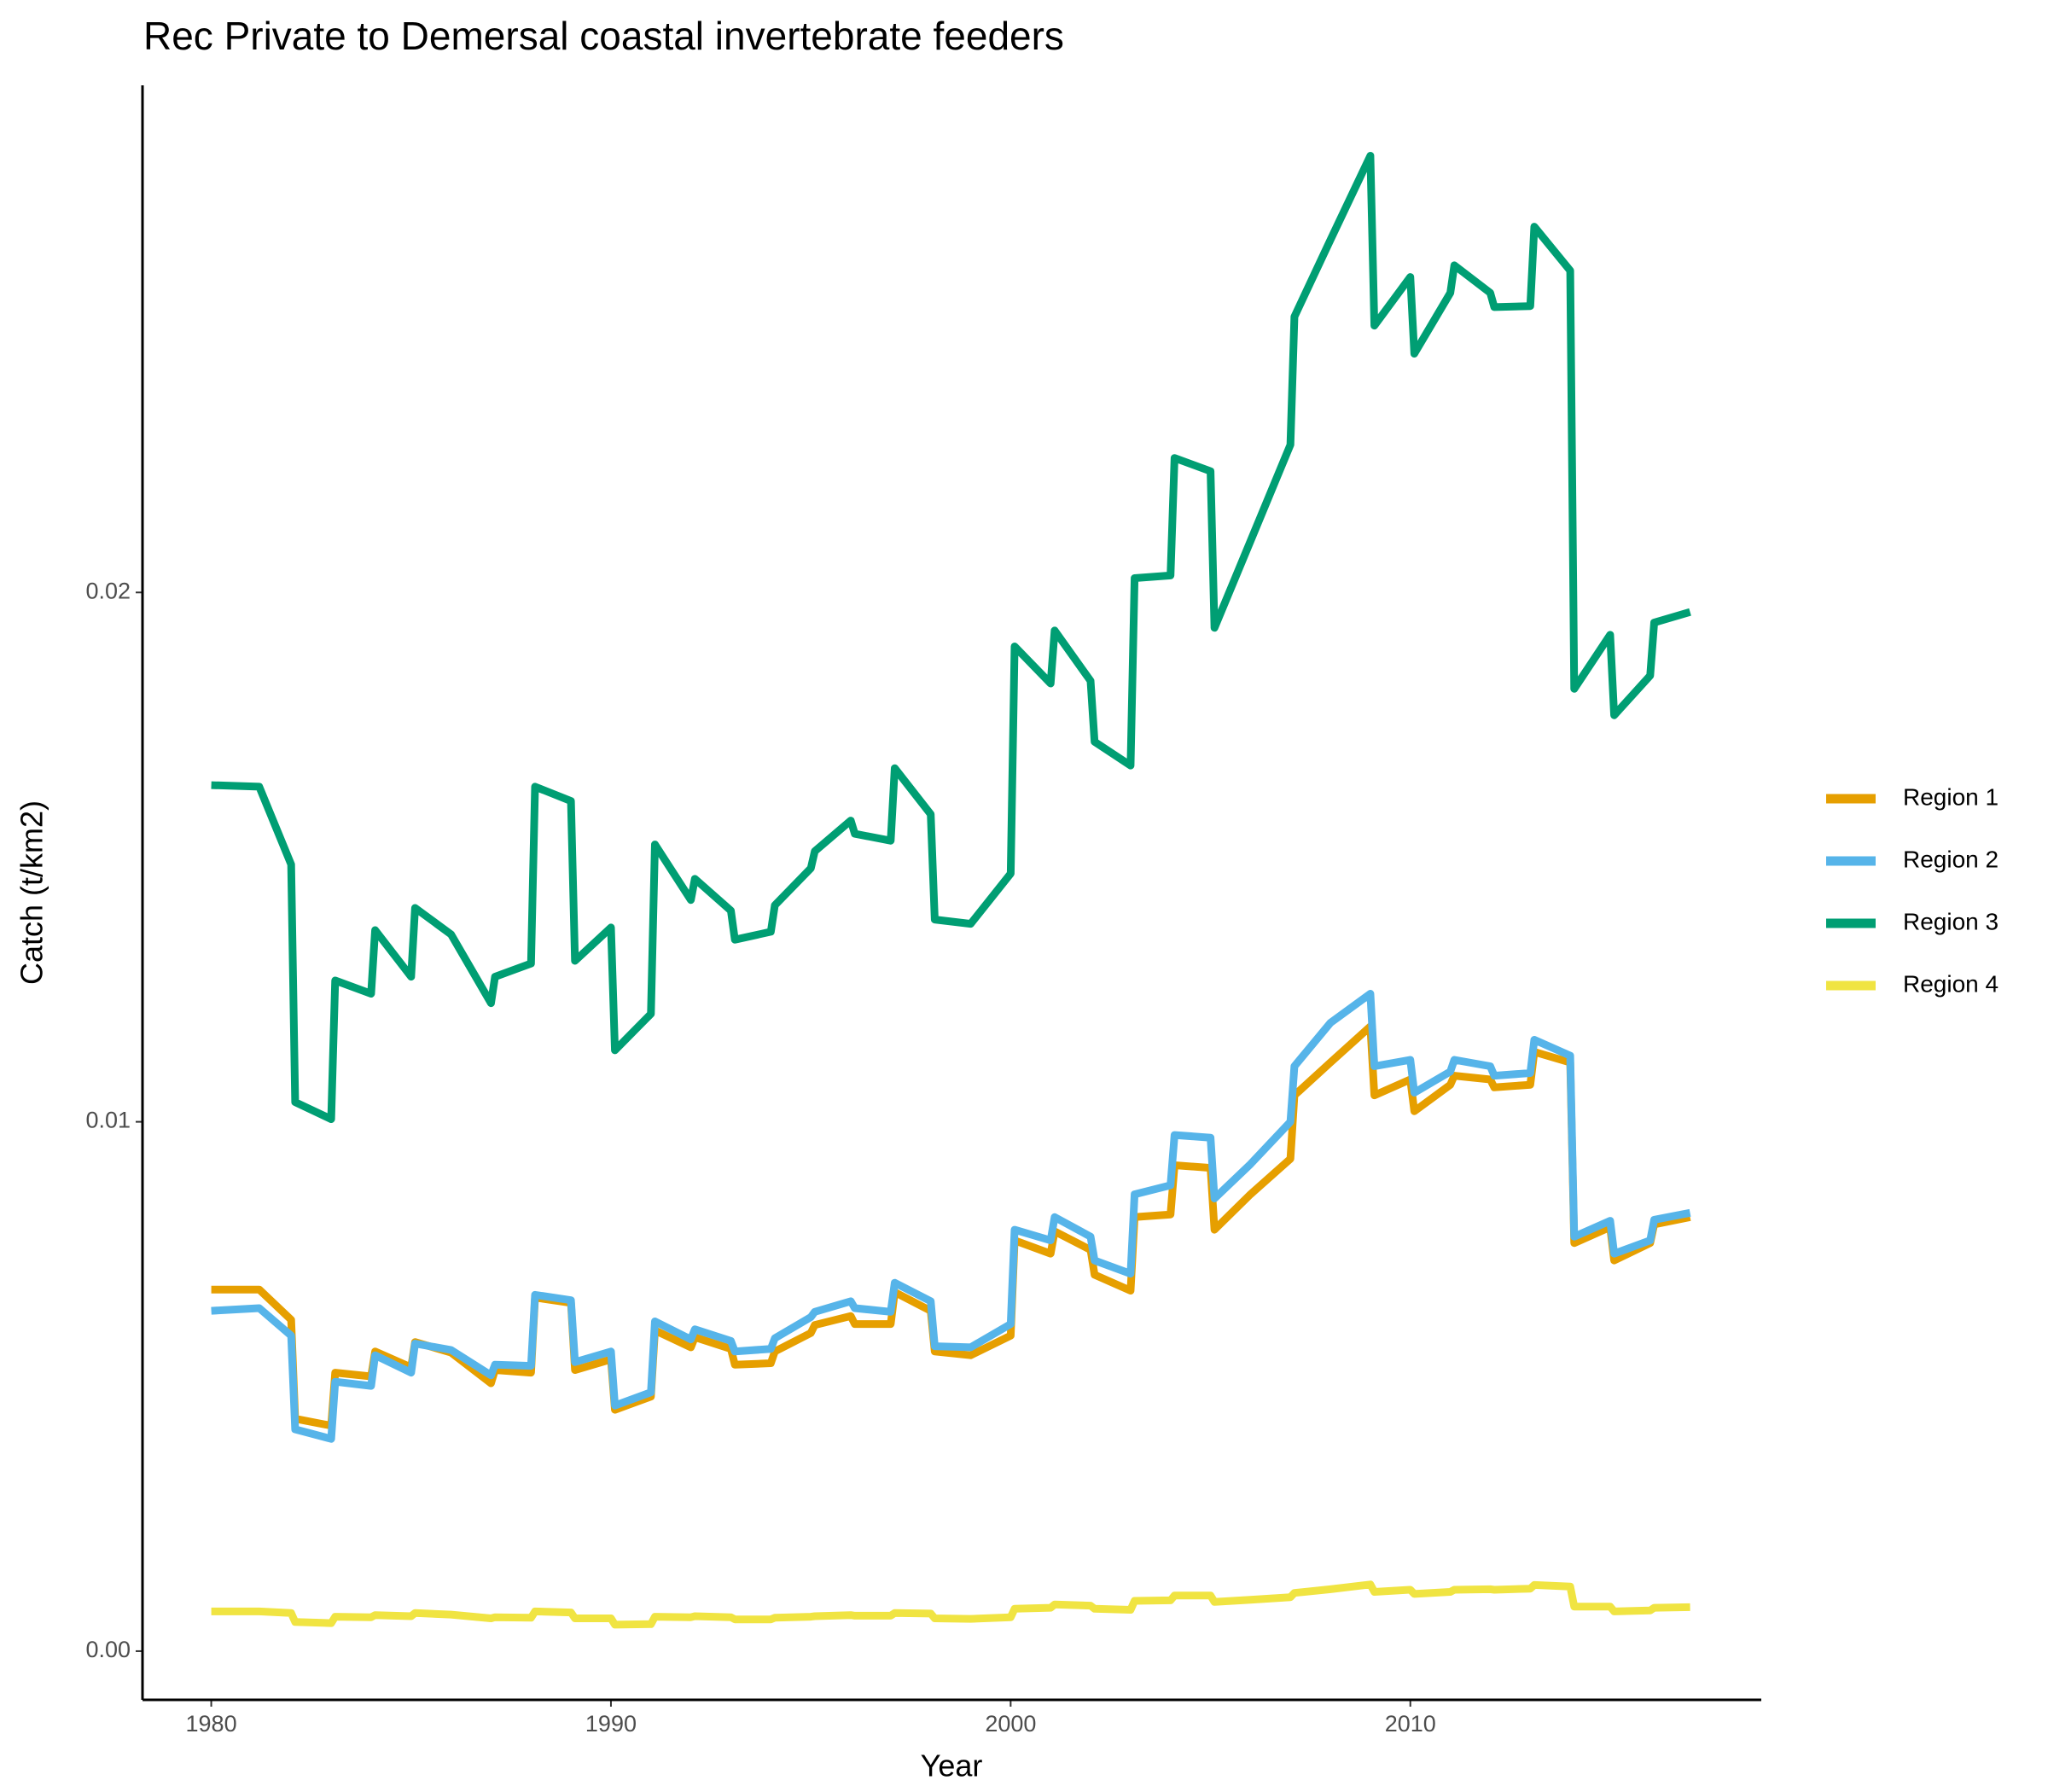 This screenshot has width=2048, height=1792. What do you see at coordinates (108, 1649) in the screenshot?
I see `y-tick-label: 0.00` at bounding box center [108, 1649].